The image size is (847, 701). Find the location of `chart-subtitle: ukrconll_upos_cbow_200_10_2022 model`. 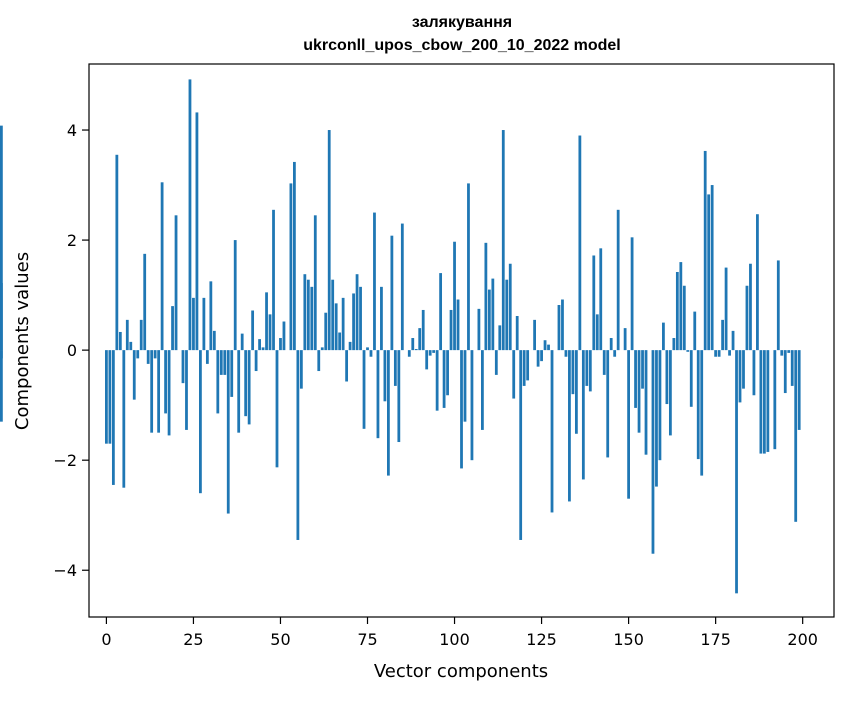

chart-subtitle: ukrconll_upos_cbow_200_10_2022 model is located at coordinates (461, 45).